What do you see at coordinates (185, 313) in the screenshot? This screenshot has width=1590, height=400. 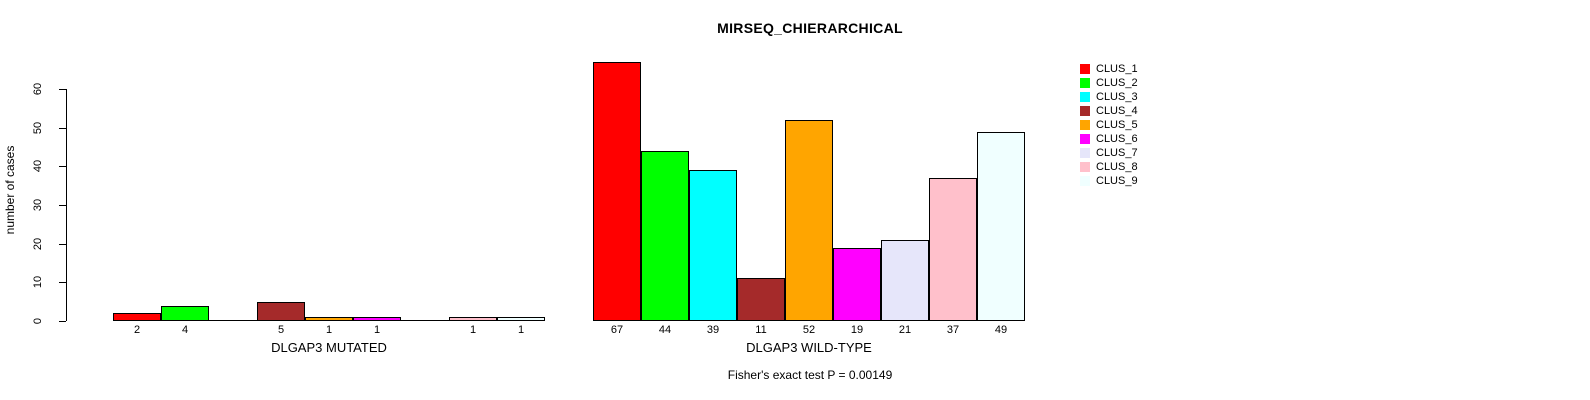 I see `bar-clus_2-group1` at bounding box center [185, 313].